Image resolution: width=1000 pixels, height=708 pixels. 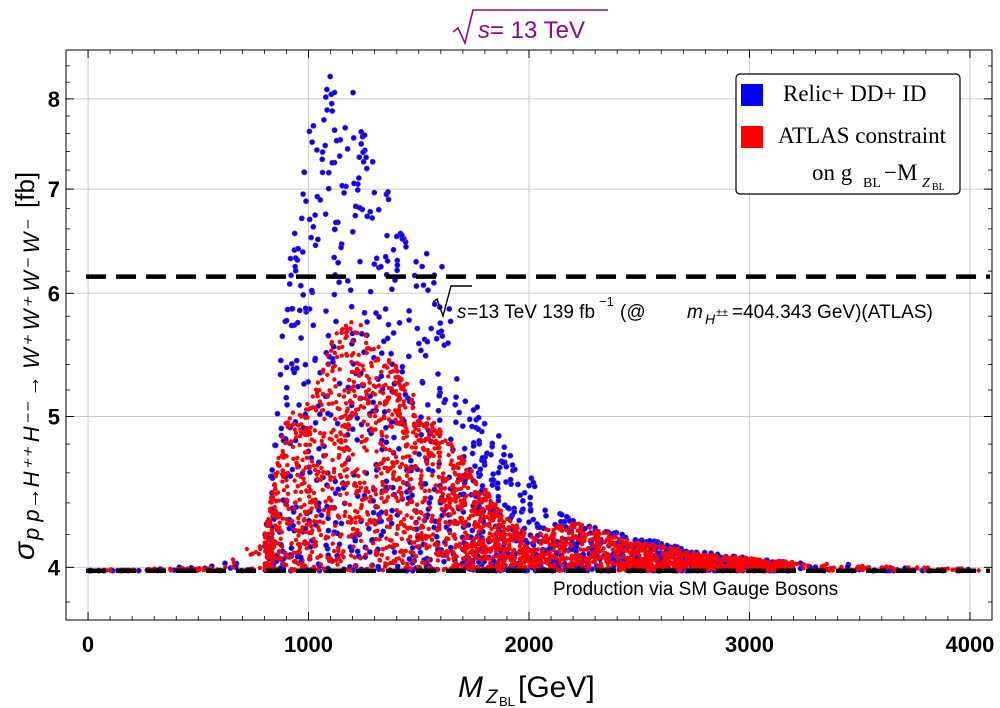 What do you see at coordinates (24, 550) in the screenshot?
I see `y-axis-title-sigma: σ` at bounding box center [24, 550].